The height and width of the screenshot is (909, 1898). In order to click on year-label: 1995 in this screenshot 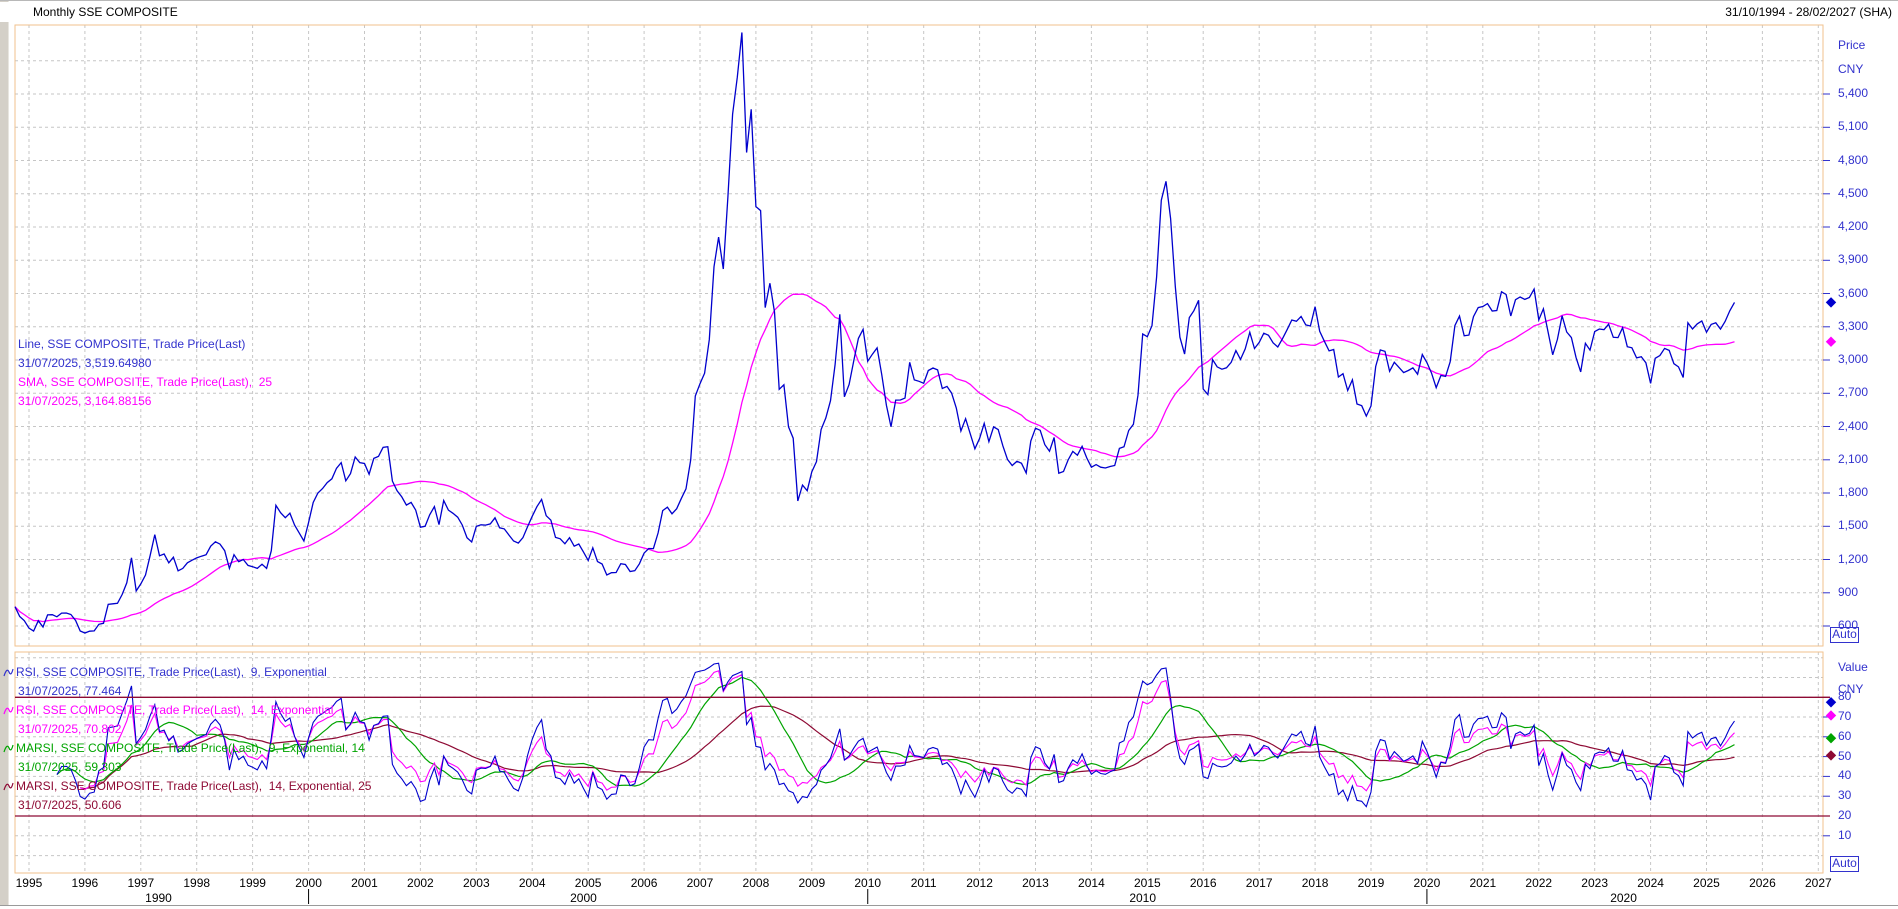, I will do `click(29, 883)`.